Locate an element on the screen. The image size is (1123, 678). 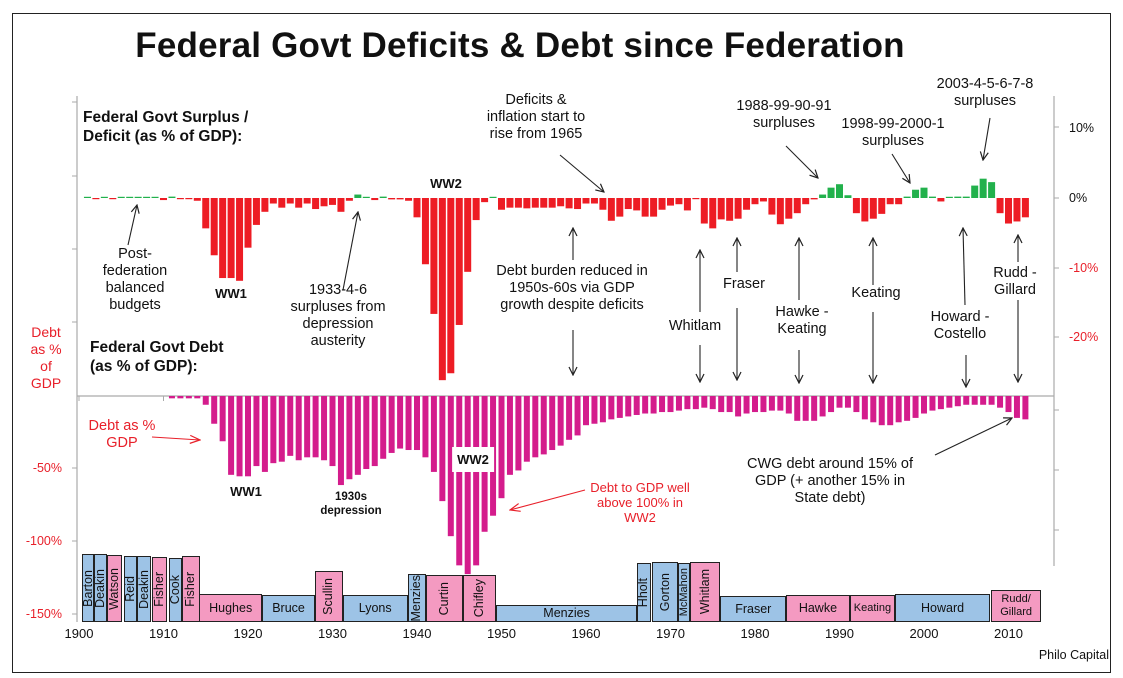
pm-term-box: Hawke is located at coordinates (818, 608).